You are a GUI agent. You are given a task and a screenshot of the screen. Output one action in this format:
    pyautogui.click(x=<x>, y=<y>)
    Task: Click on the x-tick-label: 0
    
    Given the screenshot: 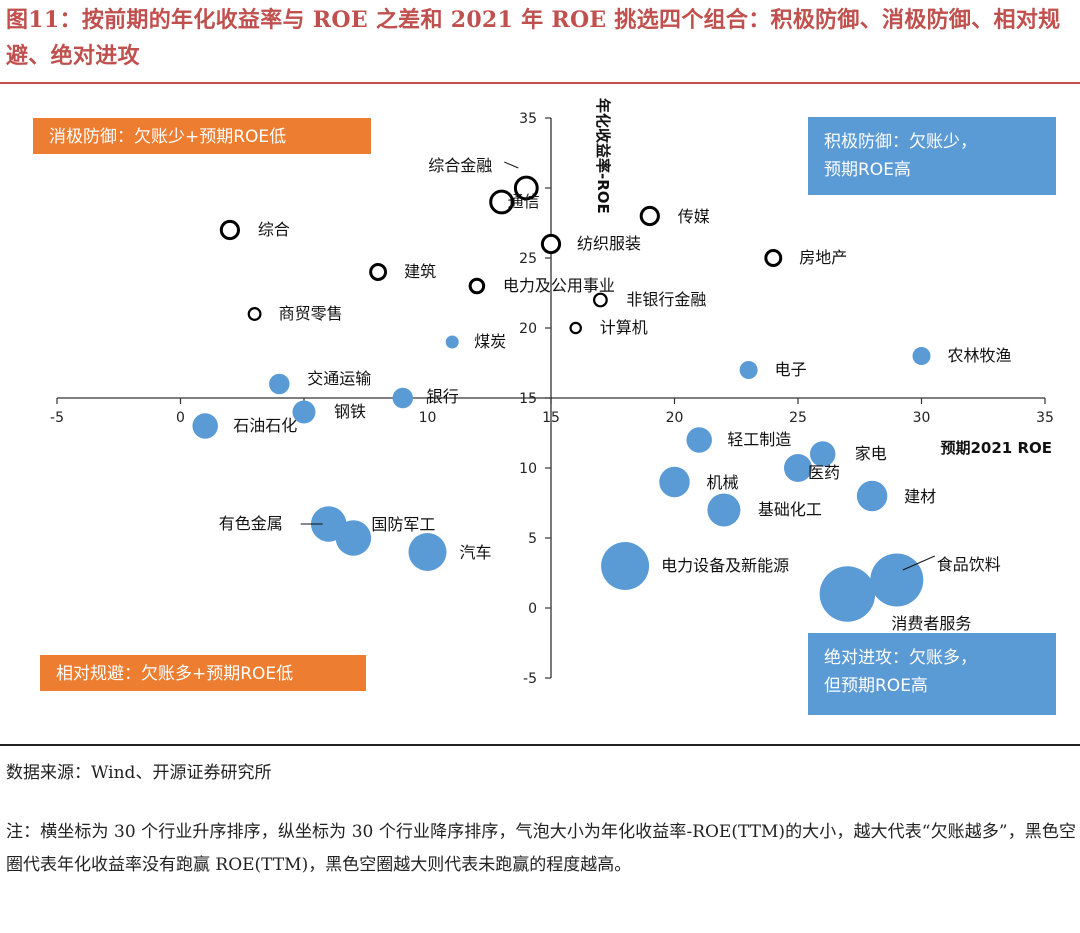 What is the action you would take?
    pyautogui.click(x=180, y=418)
    